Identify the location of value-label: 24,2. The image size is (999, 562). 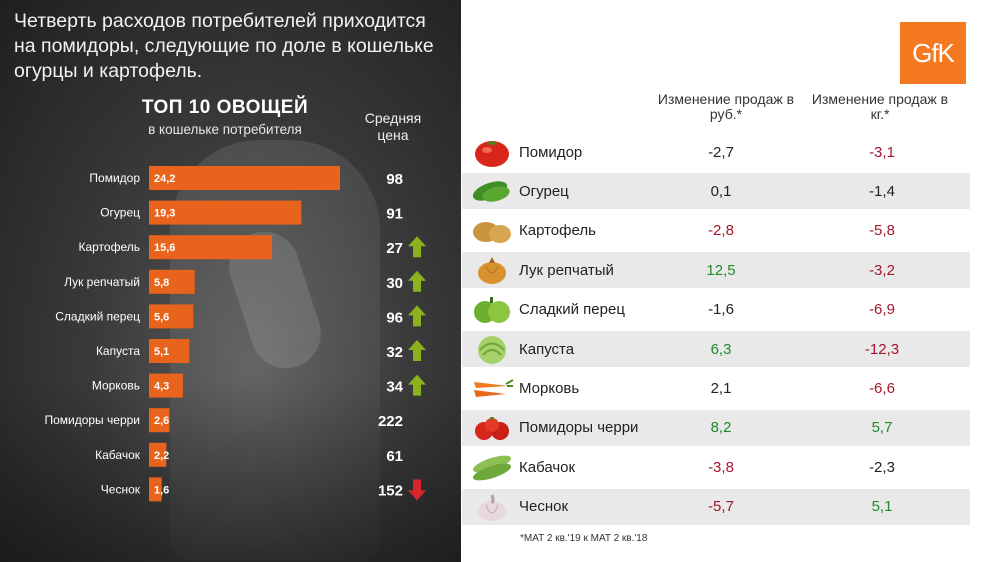
(164, 179).